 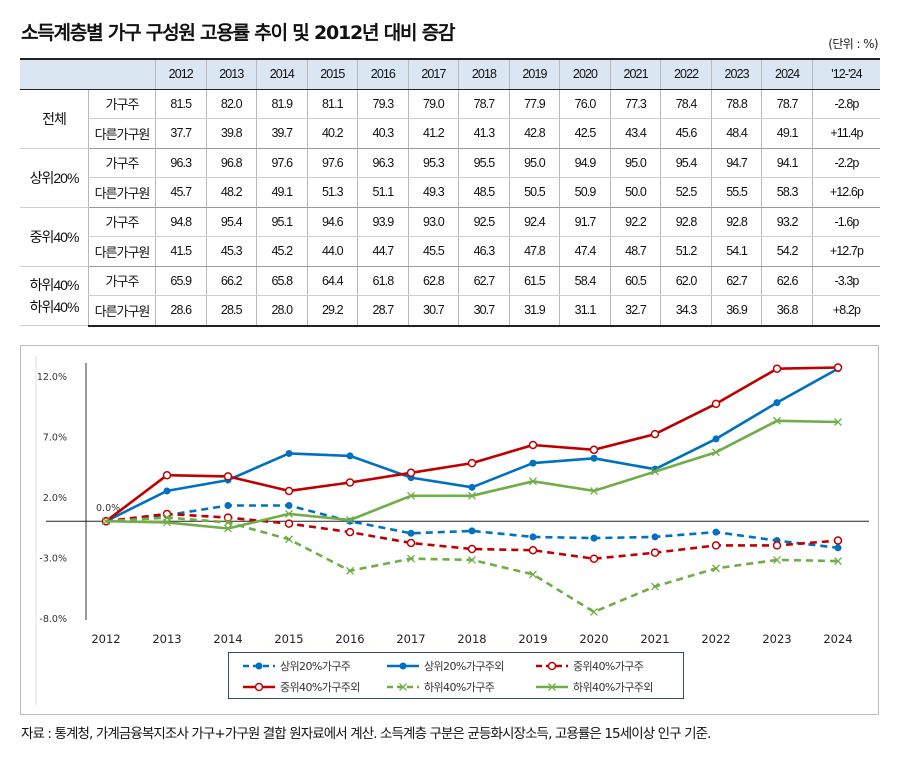 I want to click on x-tick-label: 2022, so click(x=715, y=639).